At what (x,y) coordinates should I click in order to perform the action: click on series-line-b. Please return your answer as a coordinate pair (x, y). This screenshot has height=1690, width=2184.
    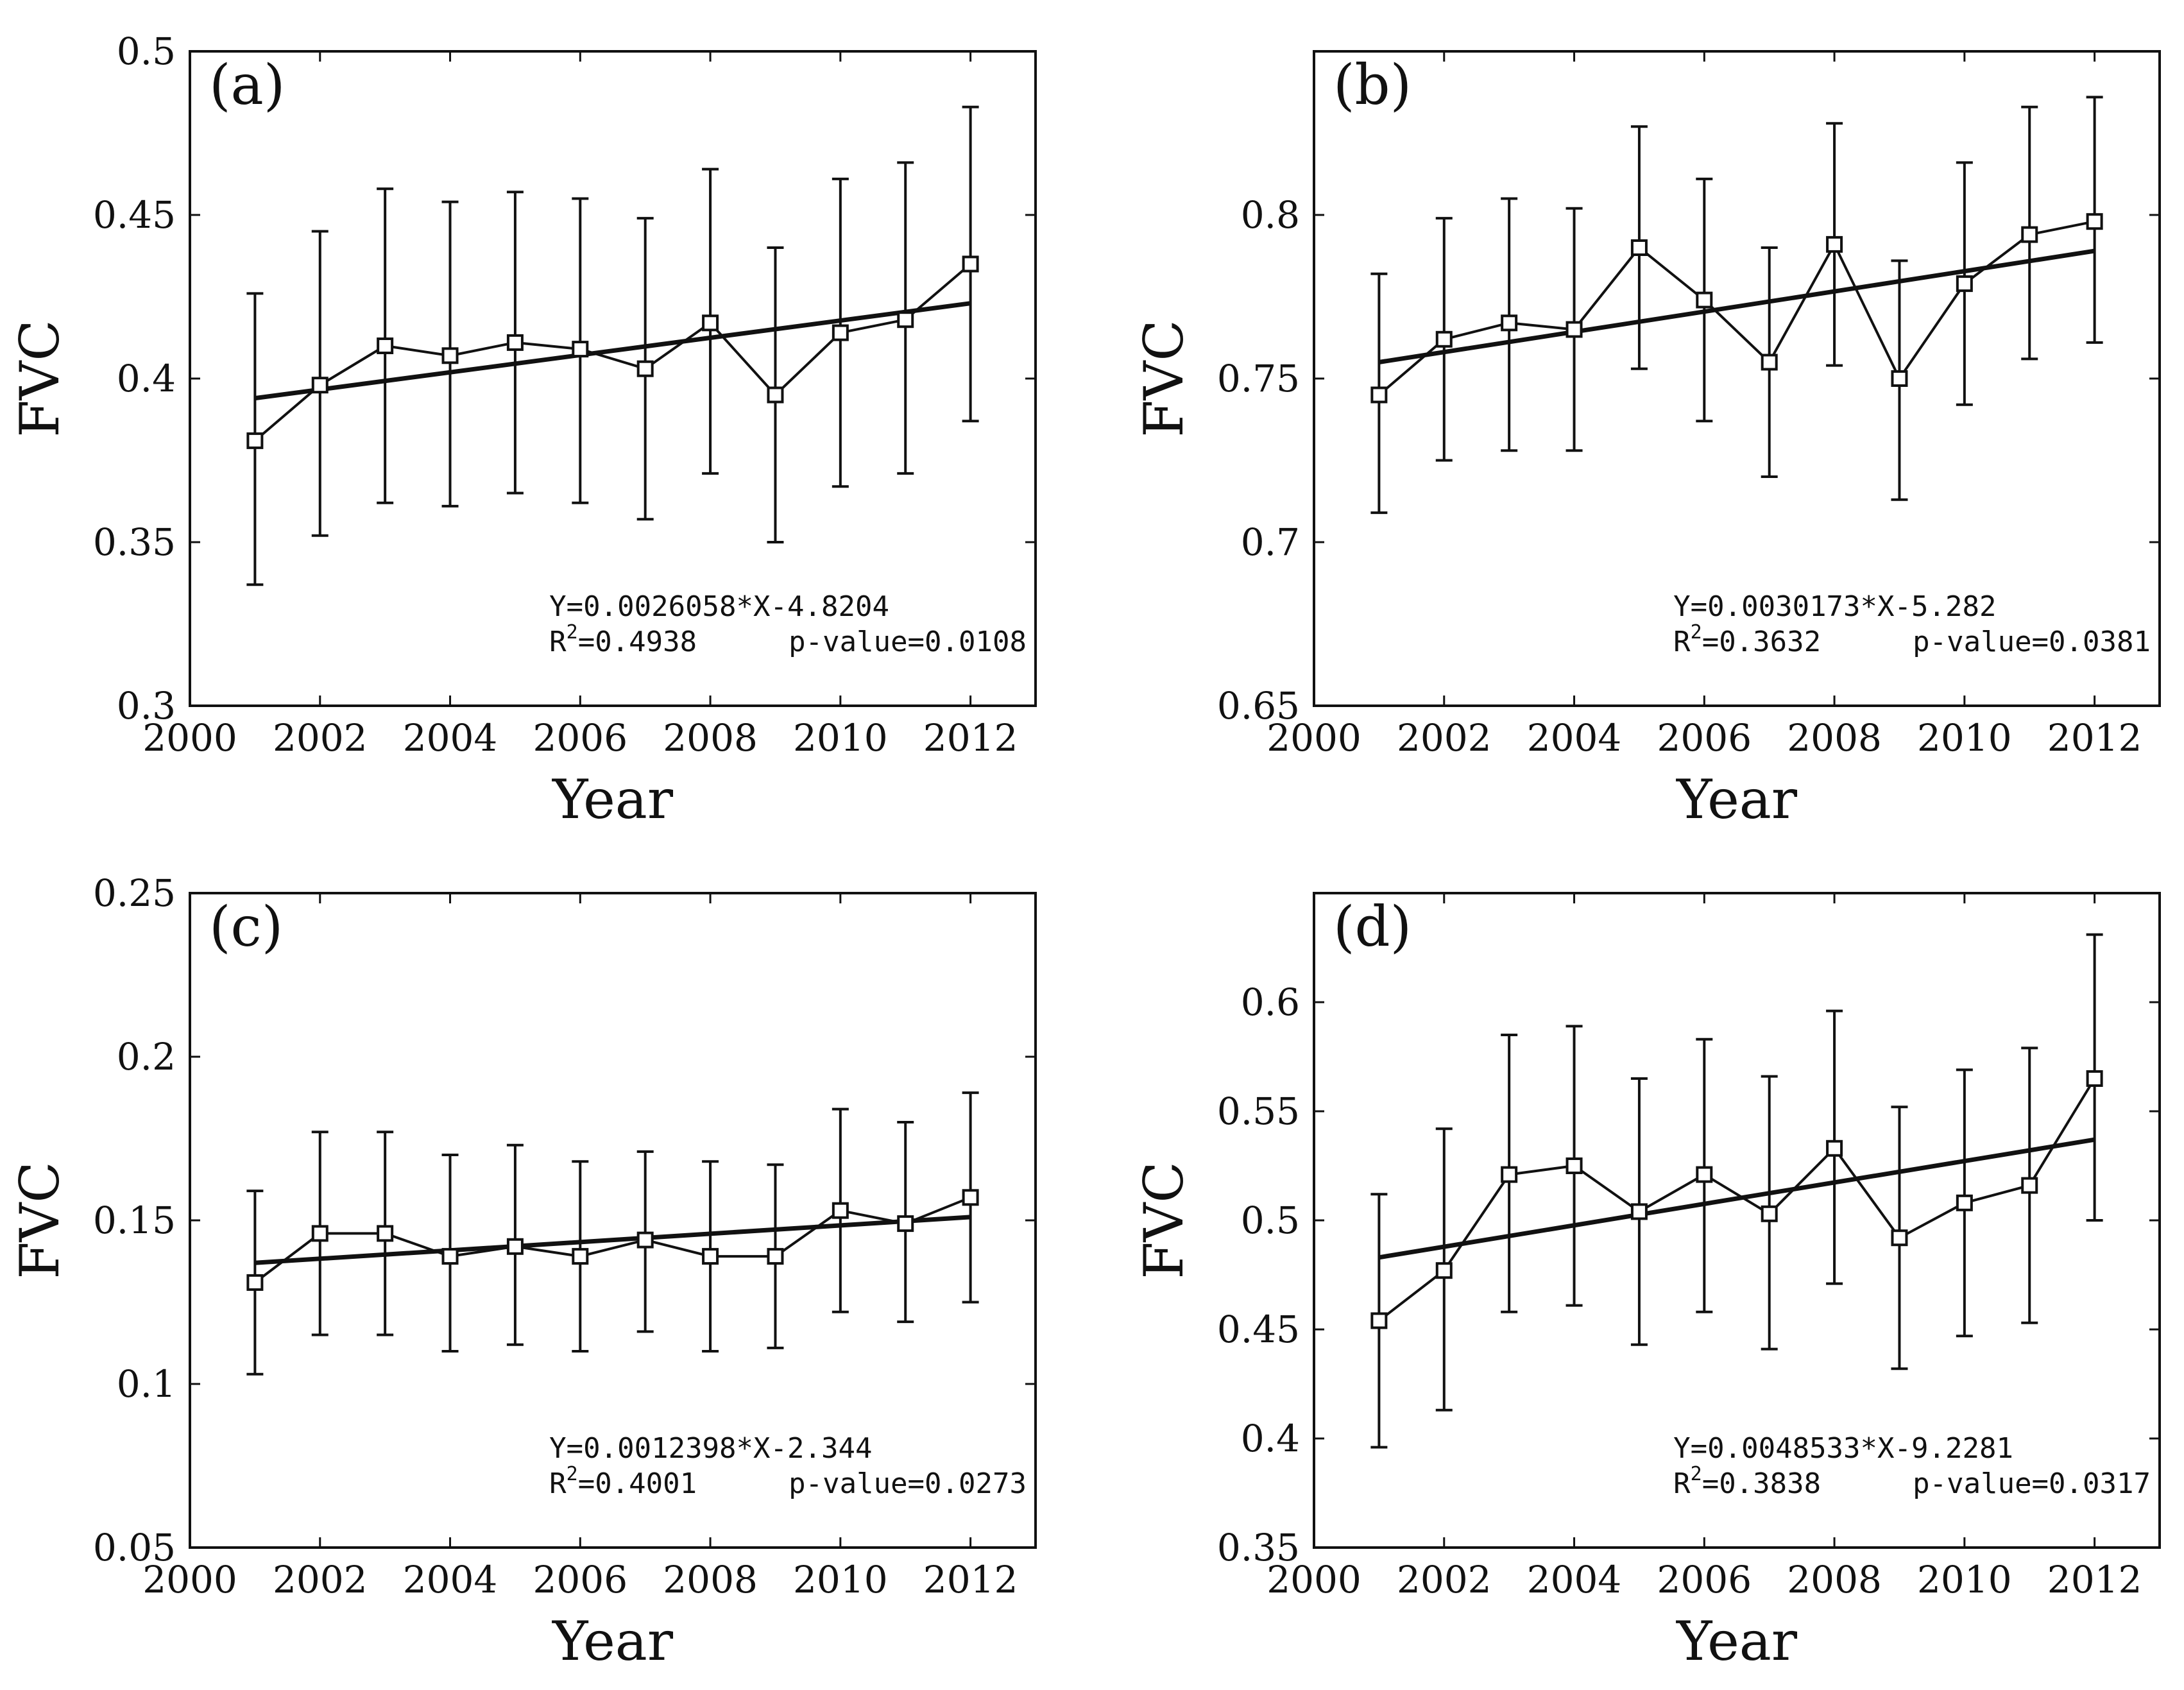
    Looking at the image, I should click on (1736, 308).